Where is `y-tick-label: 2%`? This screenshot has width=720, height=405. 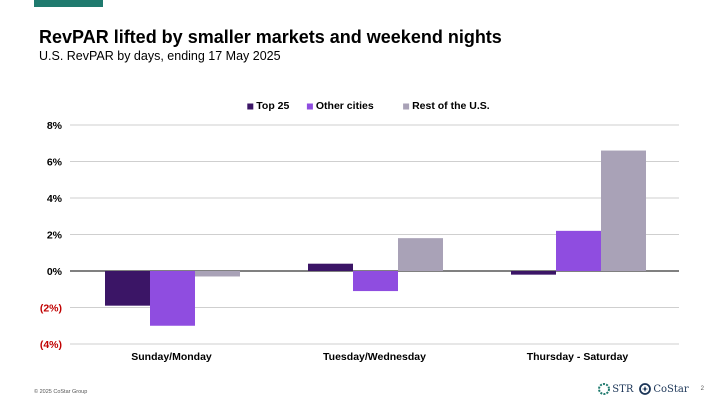
y-tick-label: 2% is located at coordinates (55, 236).